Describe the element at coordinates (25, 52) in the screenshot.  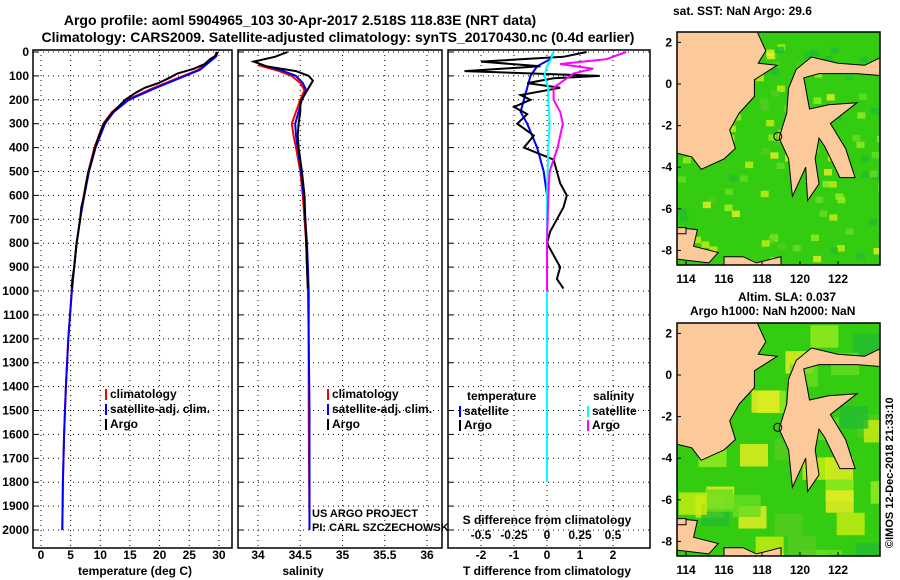
I see `y-tick-label: 0` at that location.